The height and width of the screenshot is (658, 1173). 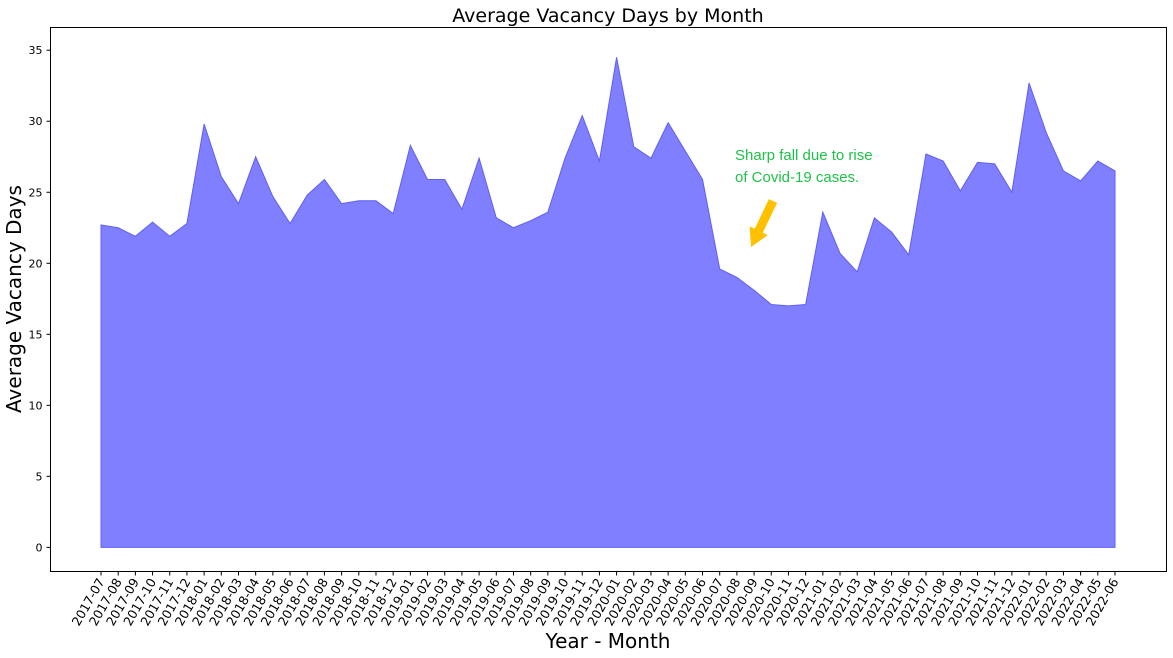 I want to click on y-tick-label: 35, so click(x=36, y=50).